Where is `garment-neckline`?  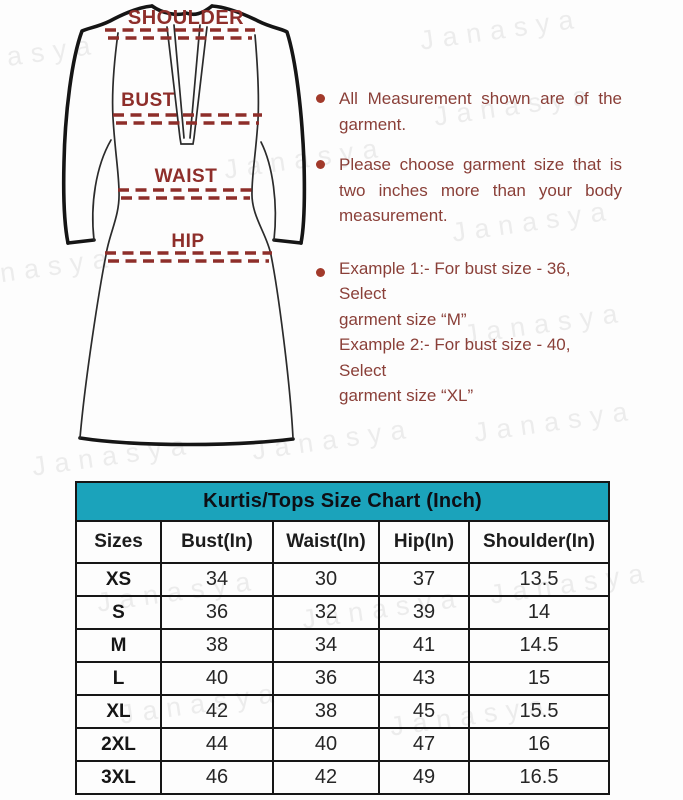 garment-neckline is located at coordinates (182, 10).